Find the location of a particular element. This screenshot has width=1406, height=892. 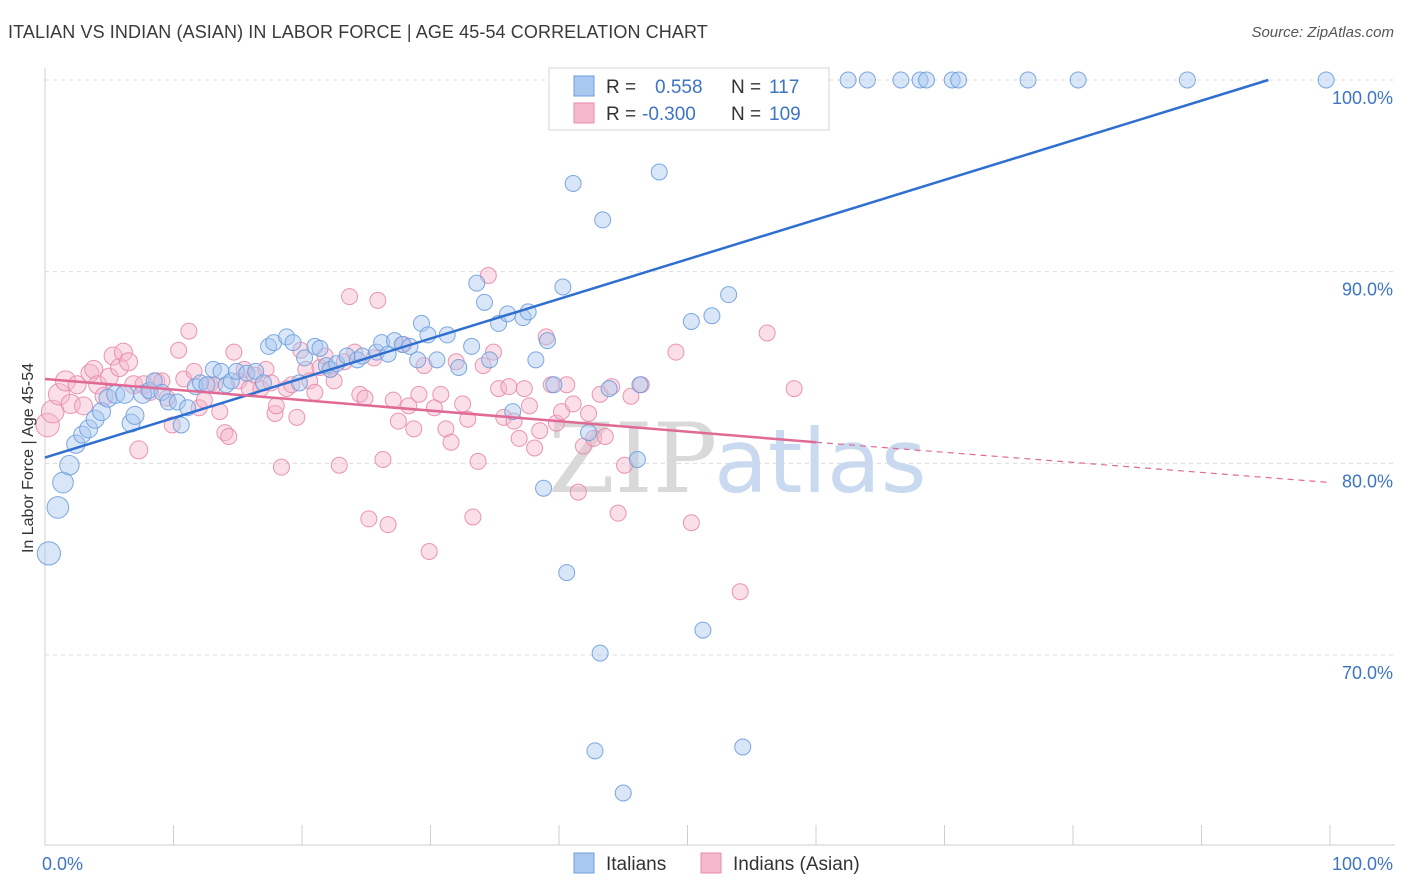

italians-swatch is located at coordinates (584, 86).